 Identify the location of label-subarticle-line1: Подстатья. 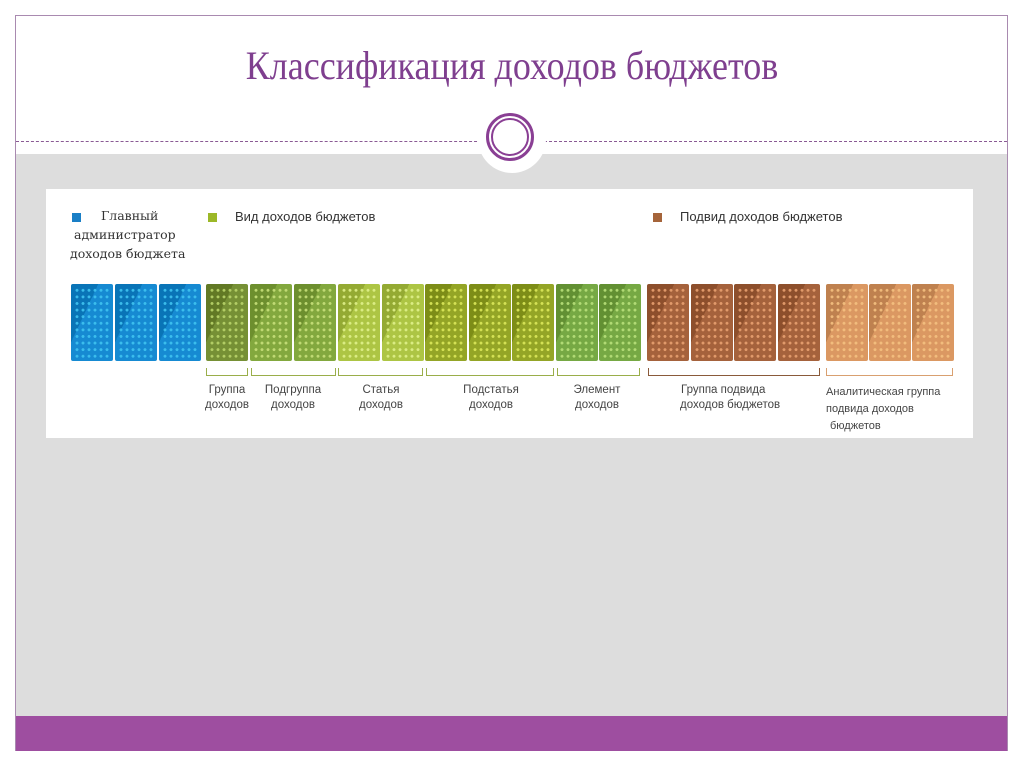
(491, 390).